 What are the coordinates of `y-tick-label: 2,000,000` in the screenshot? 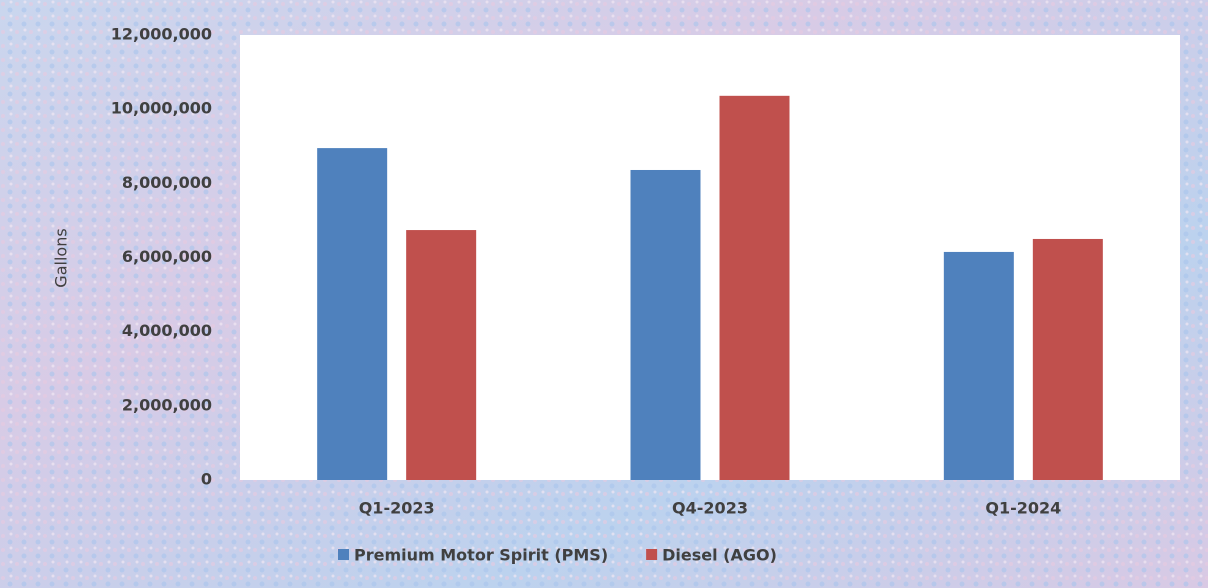 It's located at (167, 404).